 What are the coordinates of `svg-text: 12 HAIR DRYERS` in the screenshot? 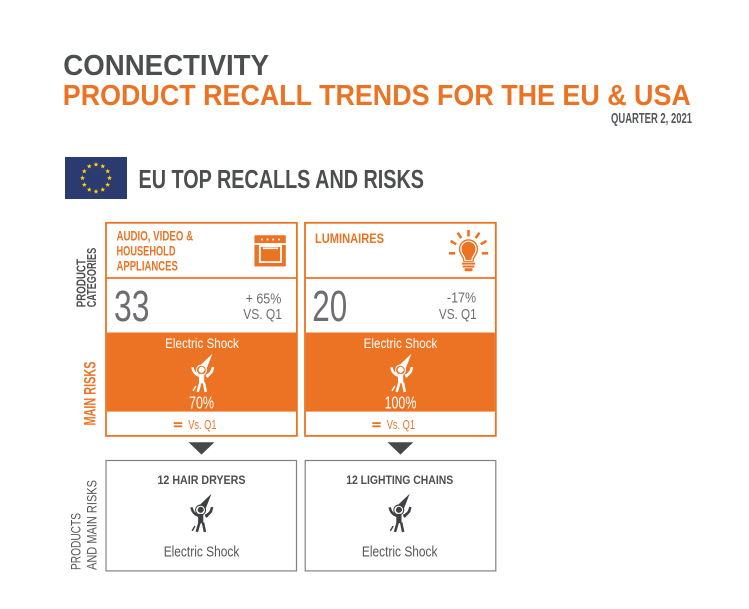 It's located at (202, 480).